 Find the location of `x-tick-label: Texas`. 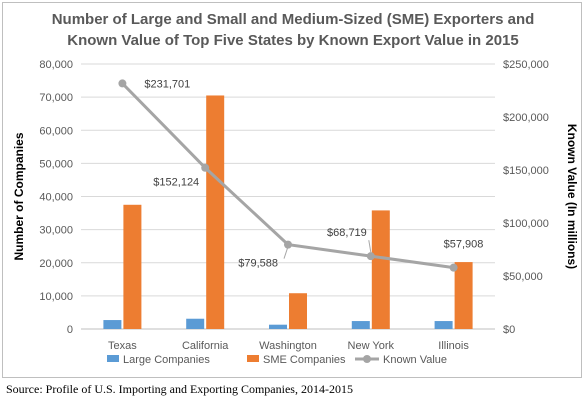

x-tick-label: Texas is located at coordinates (122, 346).